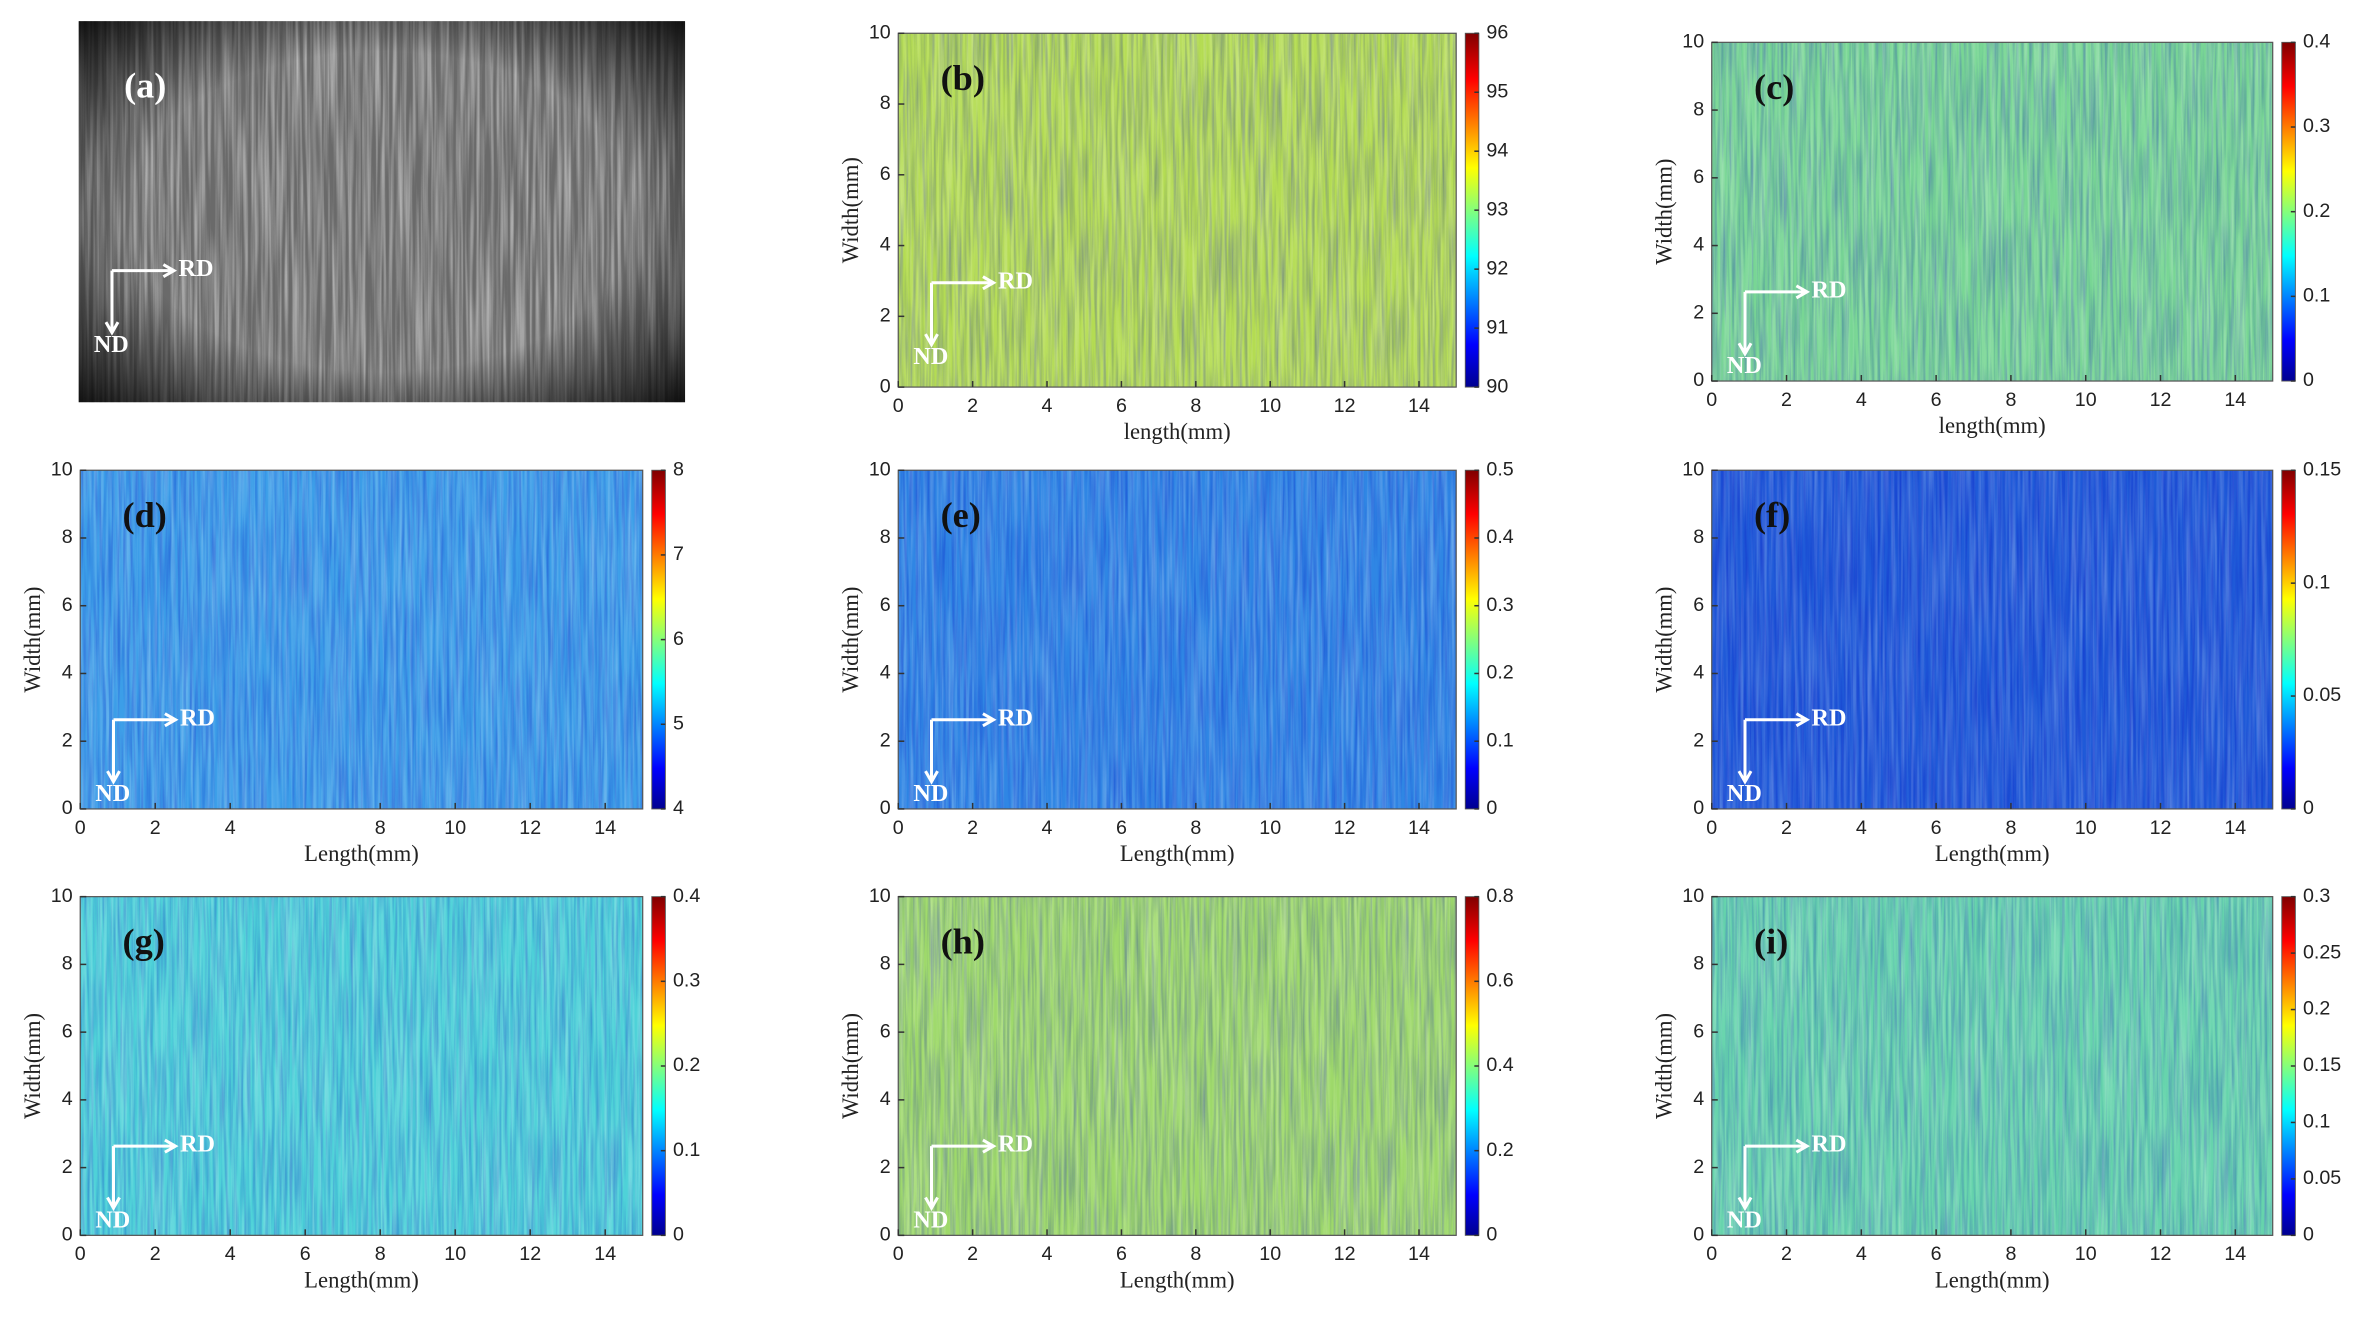 This screenshot has width=2362, height=1317. What do you see at coordinates (1497, 209) in the screenshot?
I see `colorbar-tick-label: 93` at bounding box center [1497, 209].